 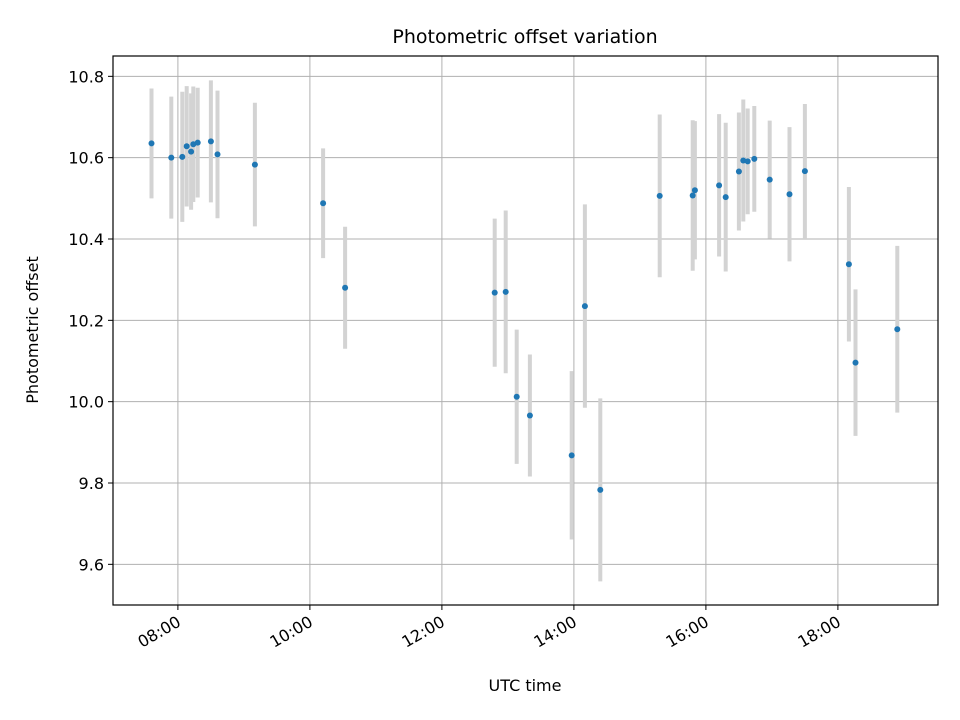 What do you see at coordinates (86, 402) in the screenshot?
I see `y-tick-label: 10.0` at bounding box center [86, 402].